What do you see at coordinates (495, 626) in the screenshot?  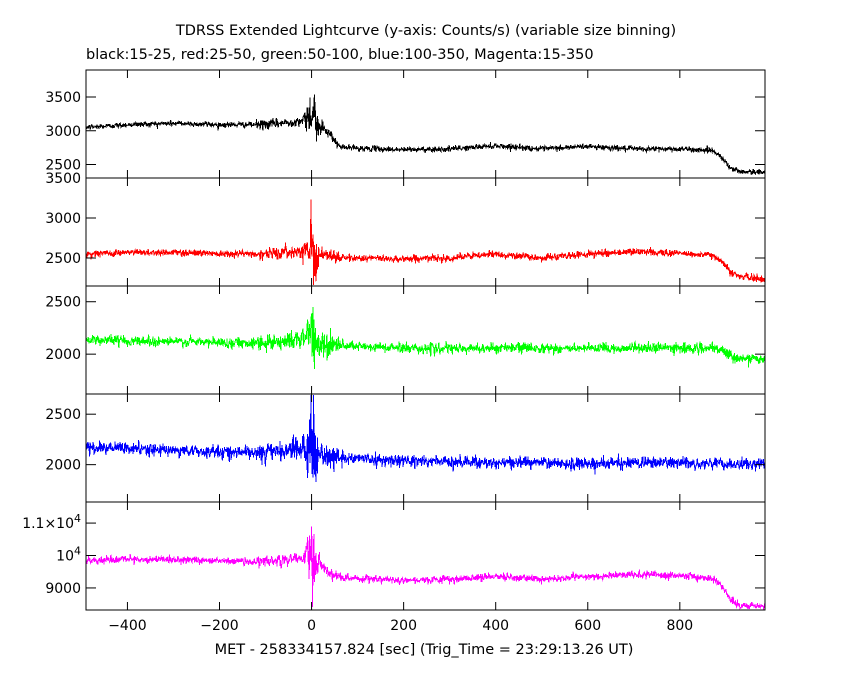 I see `x-tick-label-400: 400` at bounding box center [495, 626].